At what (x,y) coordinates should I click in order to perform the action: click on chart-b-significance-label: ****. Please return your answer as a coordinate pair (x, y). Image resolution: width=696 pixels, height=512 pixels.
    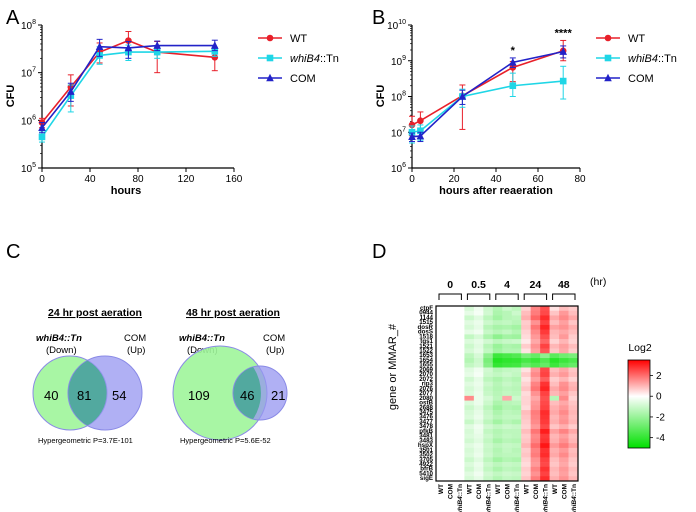
    Looking at the image, I should click on (564, 33).